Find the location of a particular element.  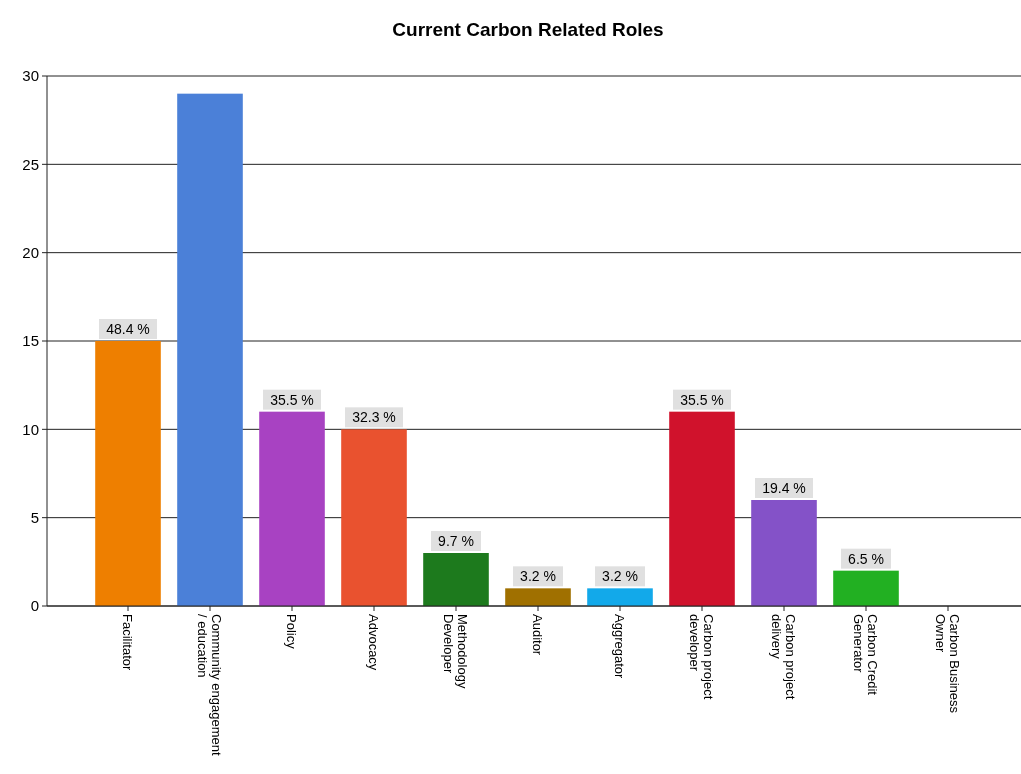

annotation: 19.4 % is located at coordinates (784, 487).